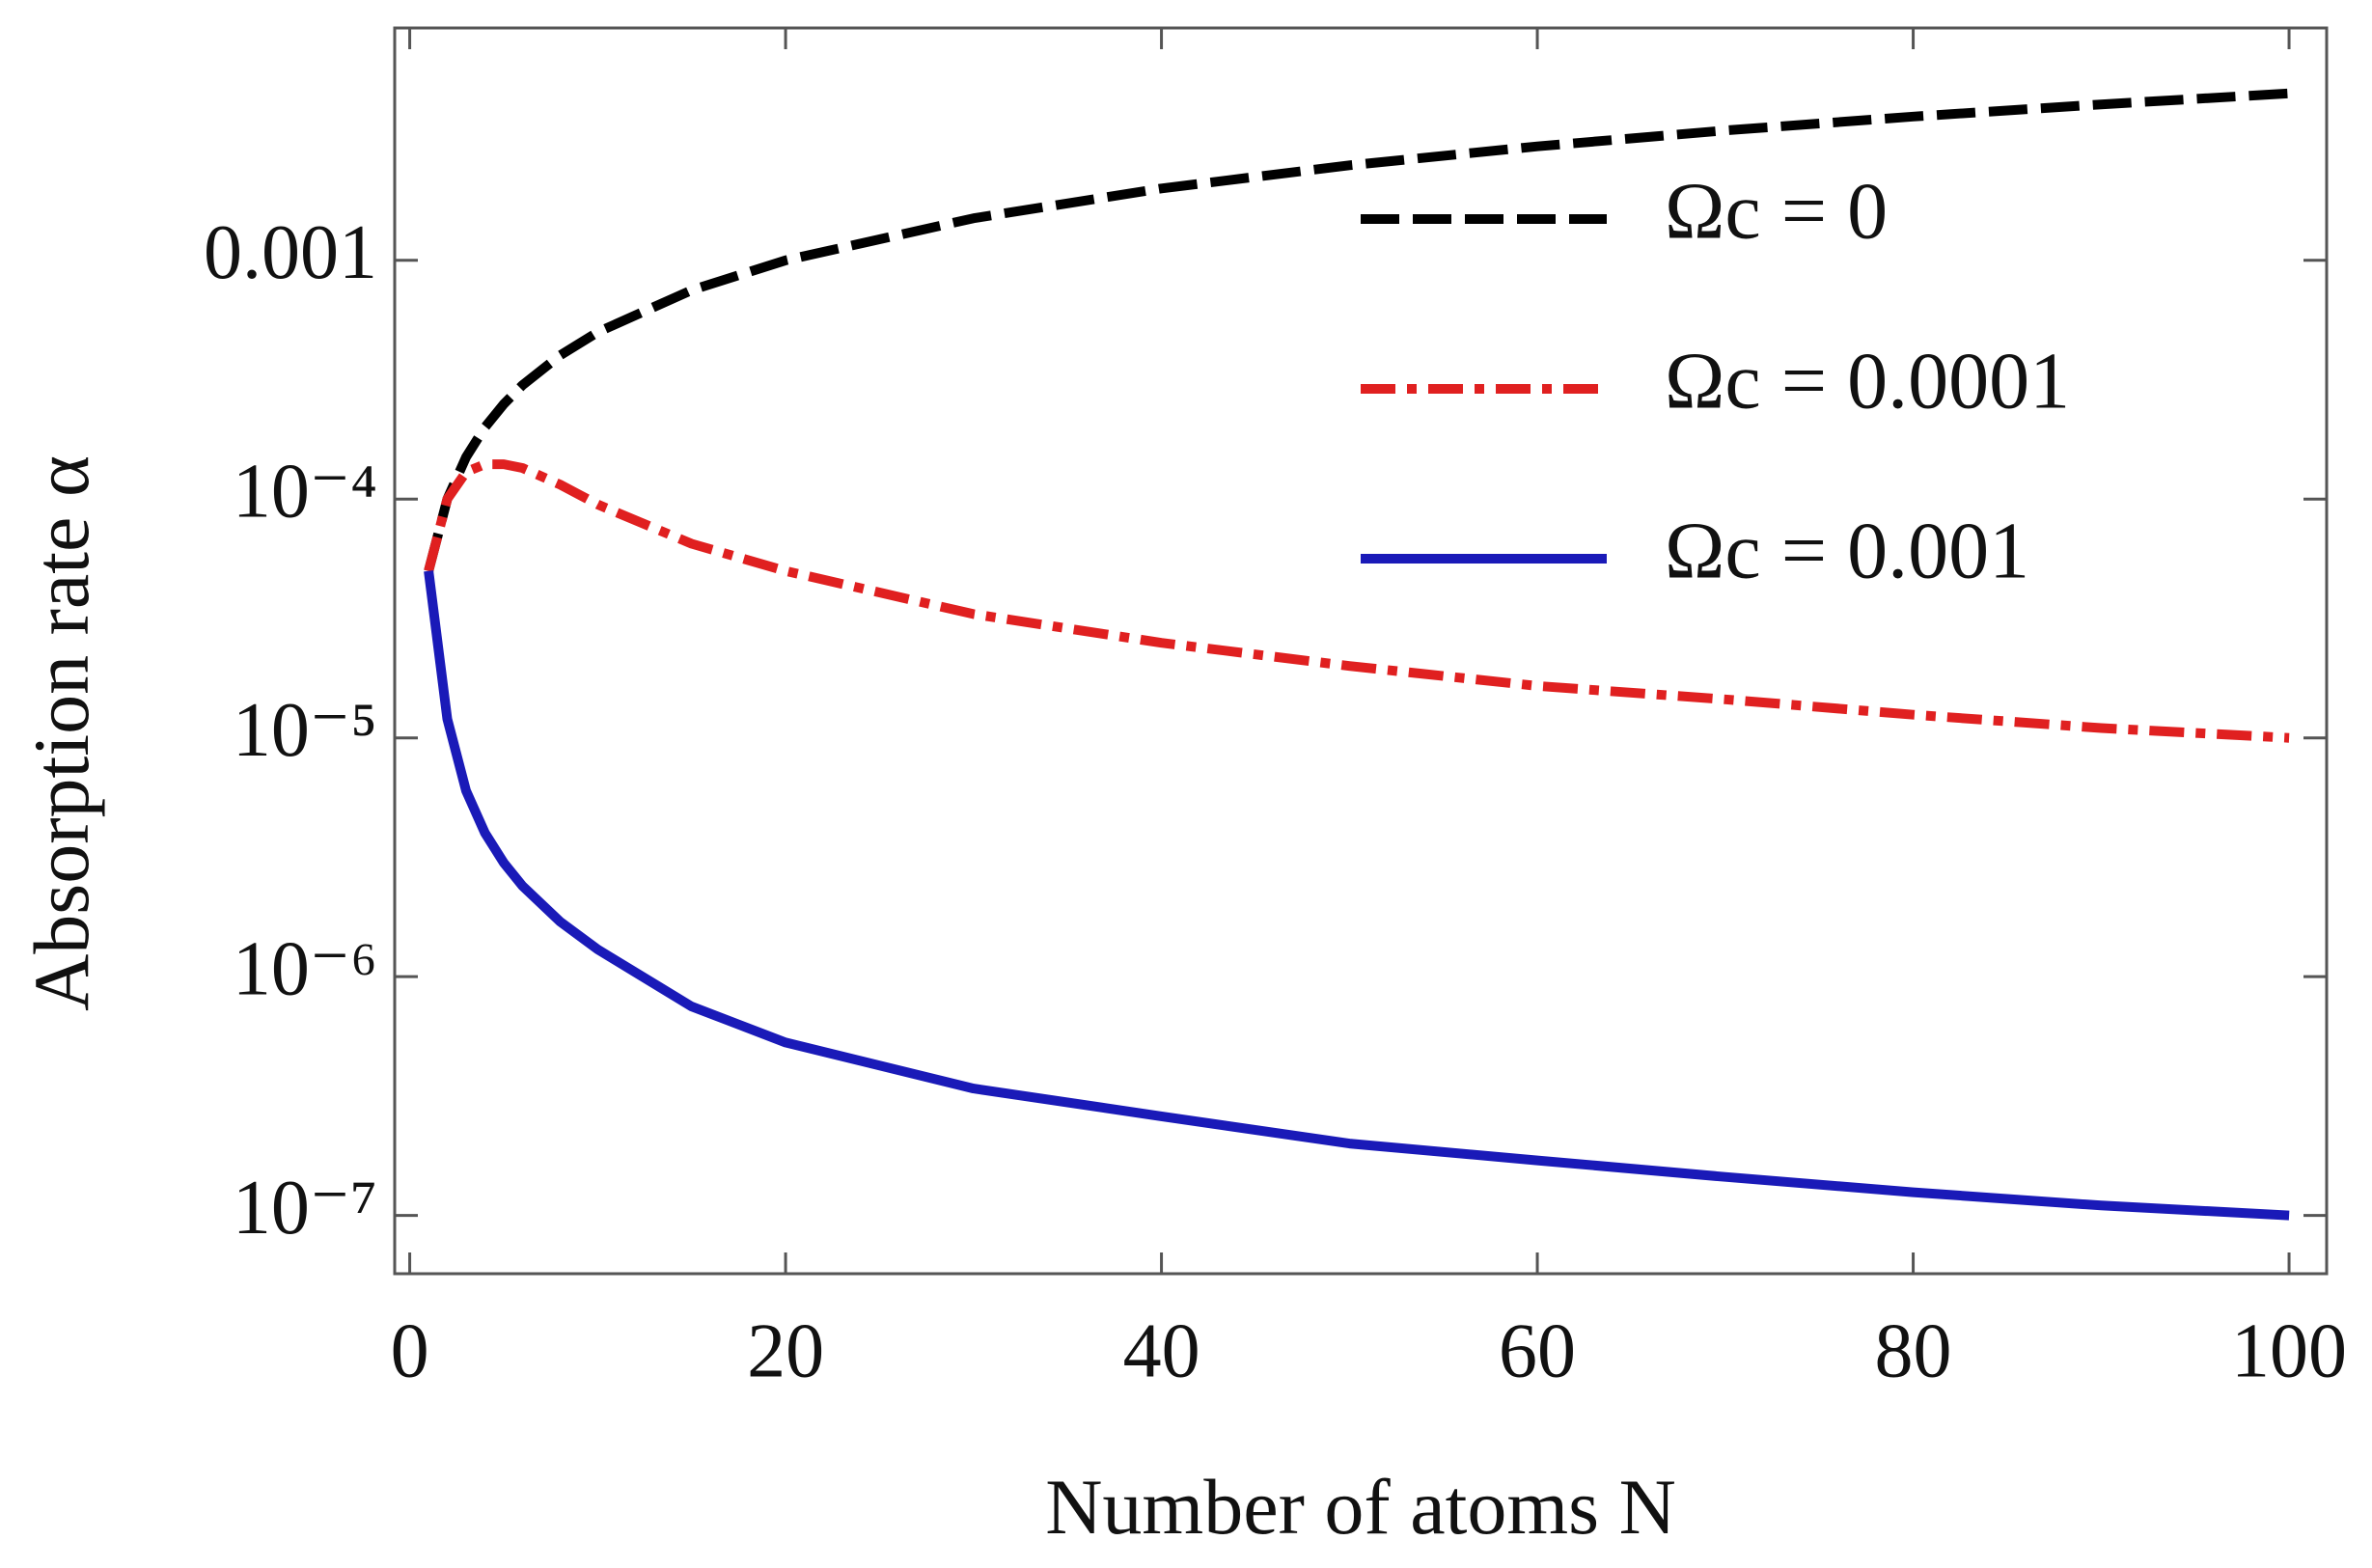 Image resolution: width=2372 pixels, height=1568 pixels. Describe the element at coordinates (2289, 1350) in the screenshot. I see `x-tick-label: 100` at that location.